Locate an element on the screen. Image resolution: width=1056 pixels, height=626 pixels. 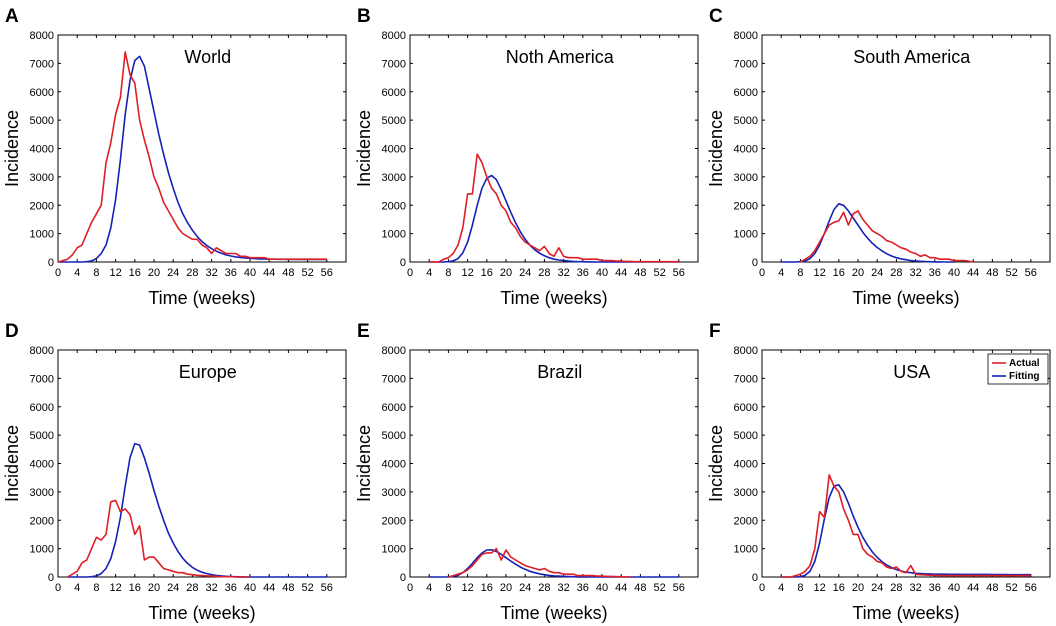
panel-letter: B is located at coordinates (364, 16).